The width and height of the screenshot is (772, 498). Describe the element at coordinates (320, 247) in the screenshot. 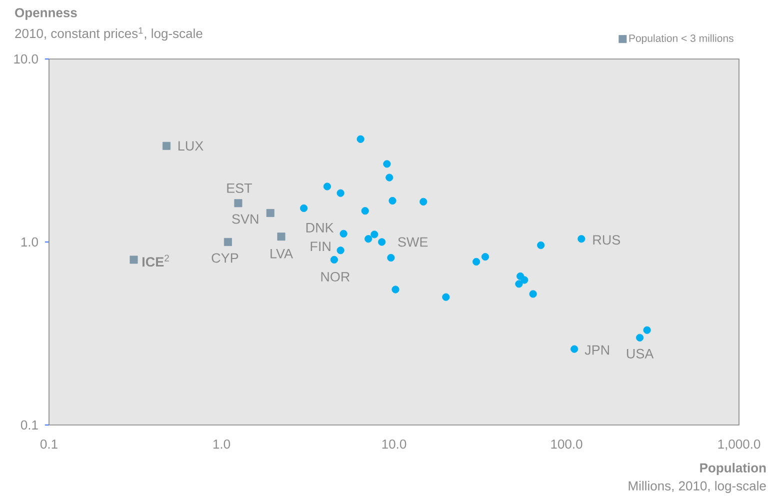

I see `annotation: FIN` at that location.